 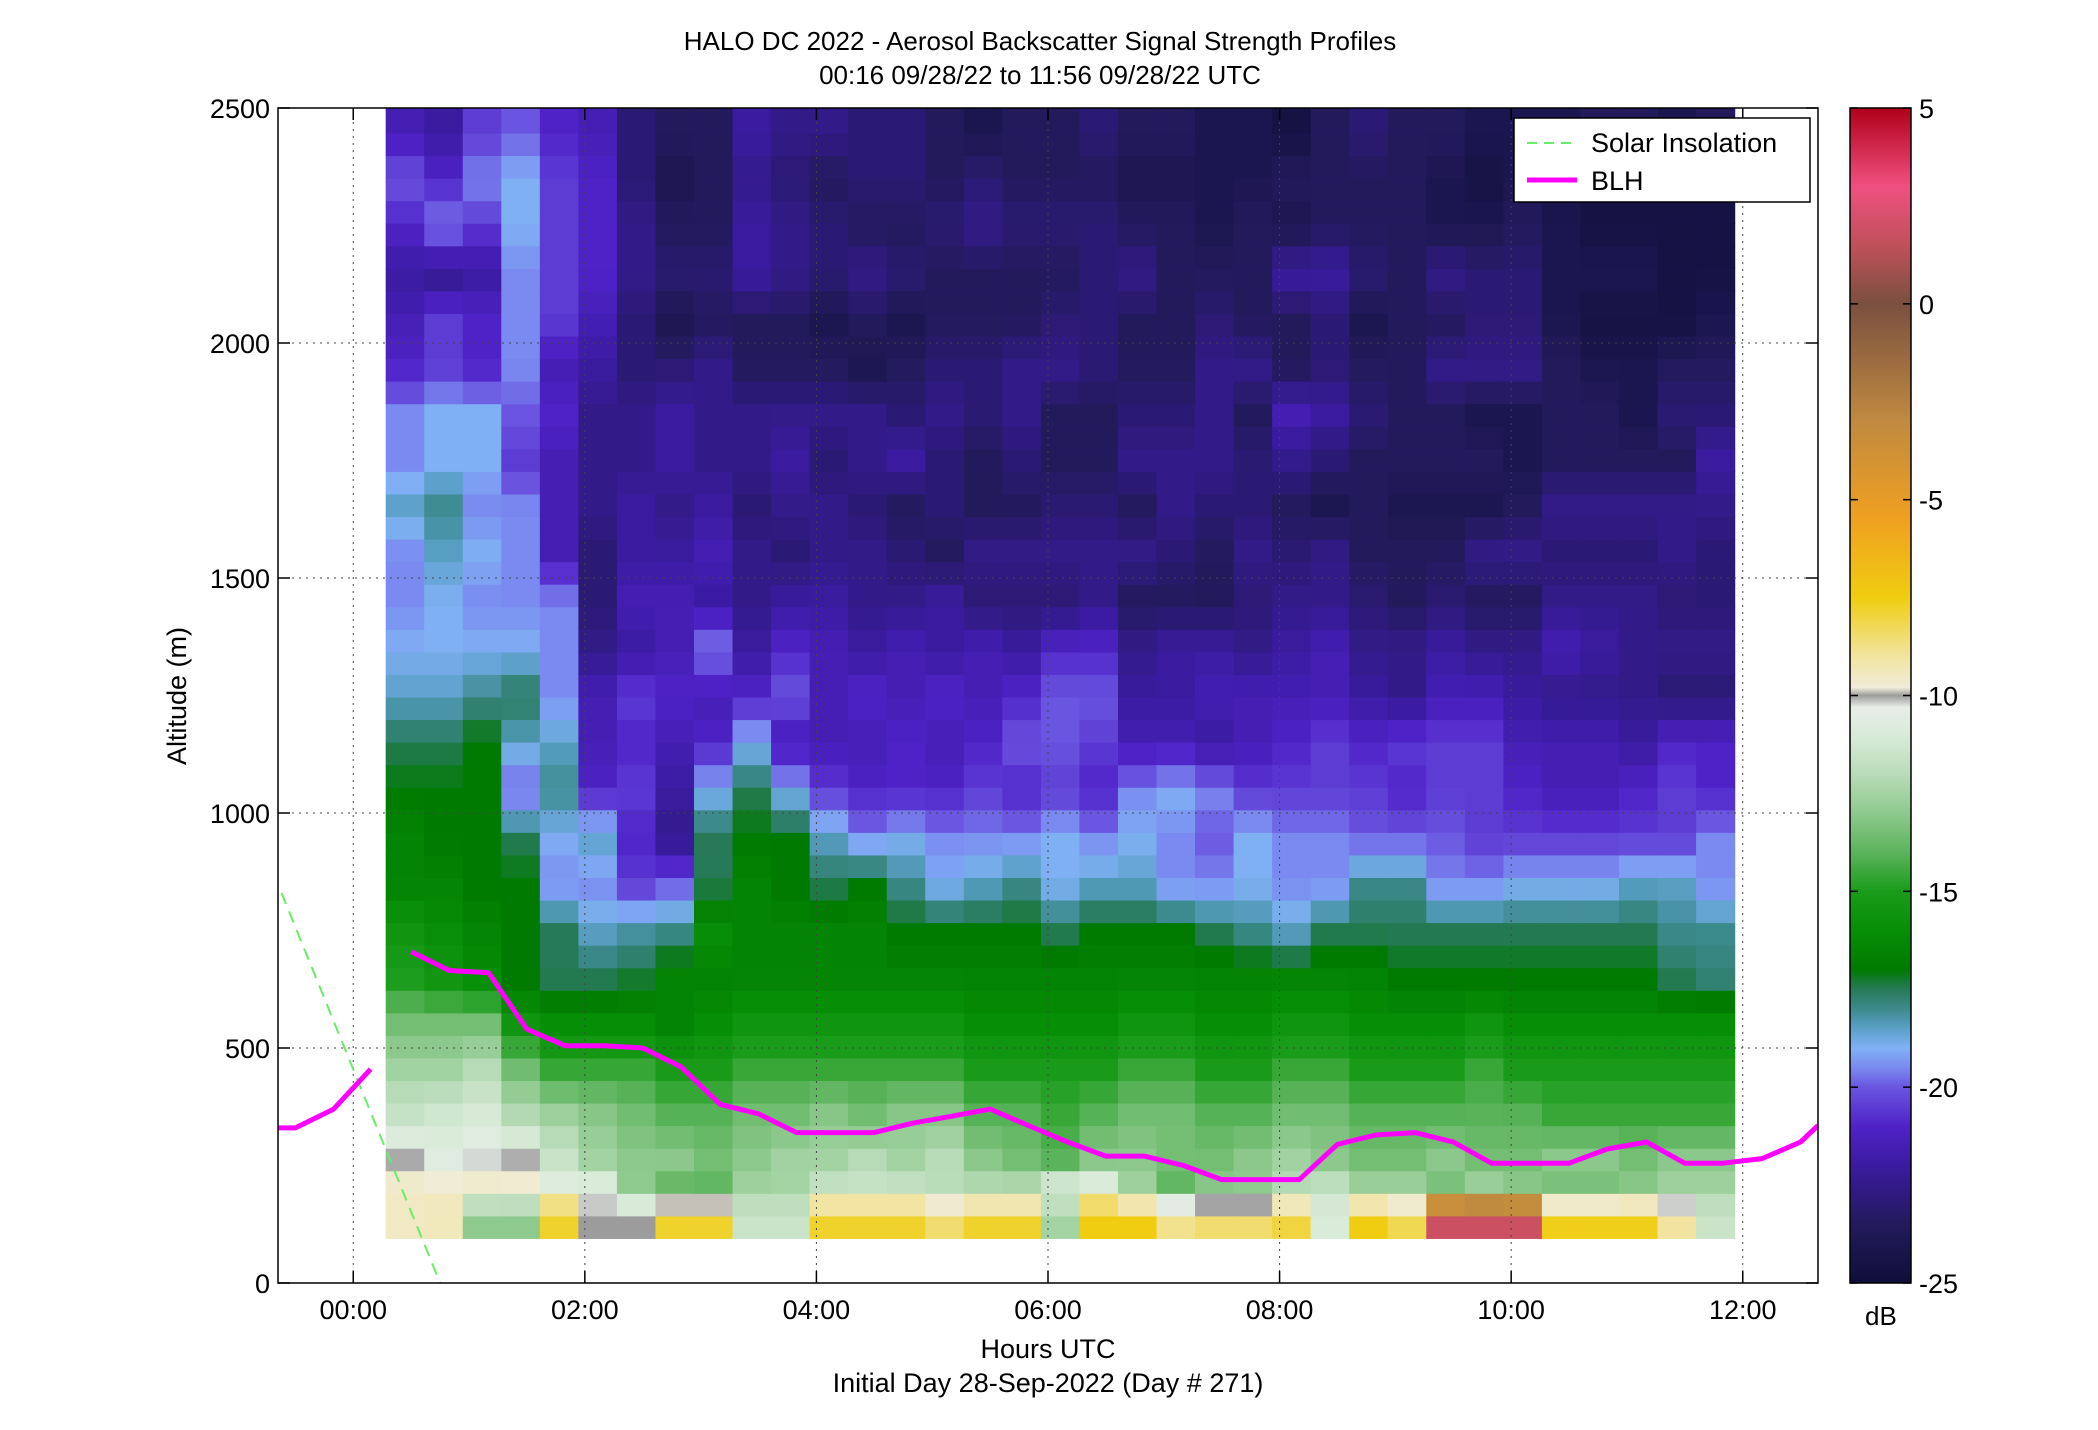 What do you see at coordinates (1926, 305) in the screenshot?
I see `colorbar-tick-label: 0` at bounding box center [1926, 305].